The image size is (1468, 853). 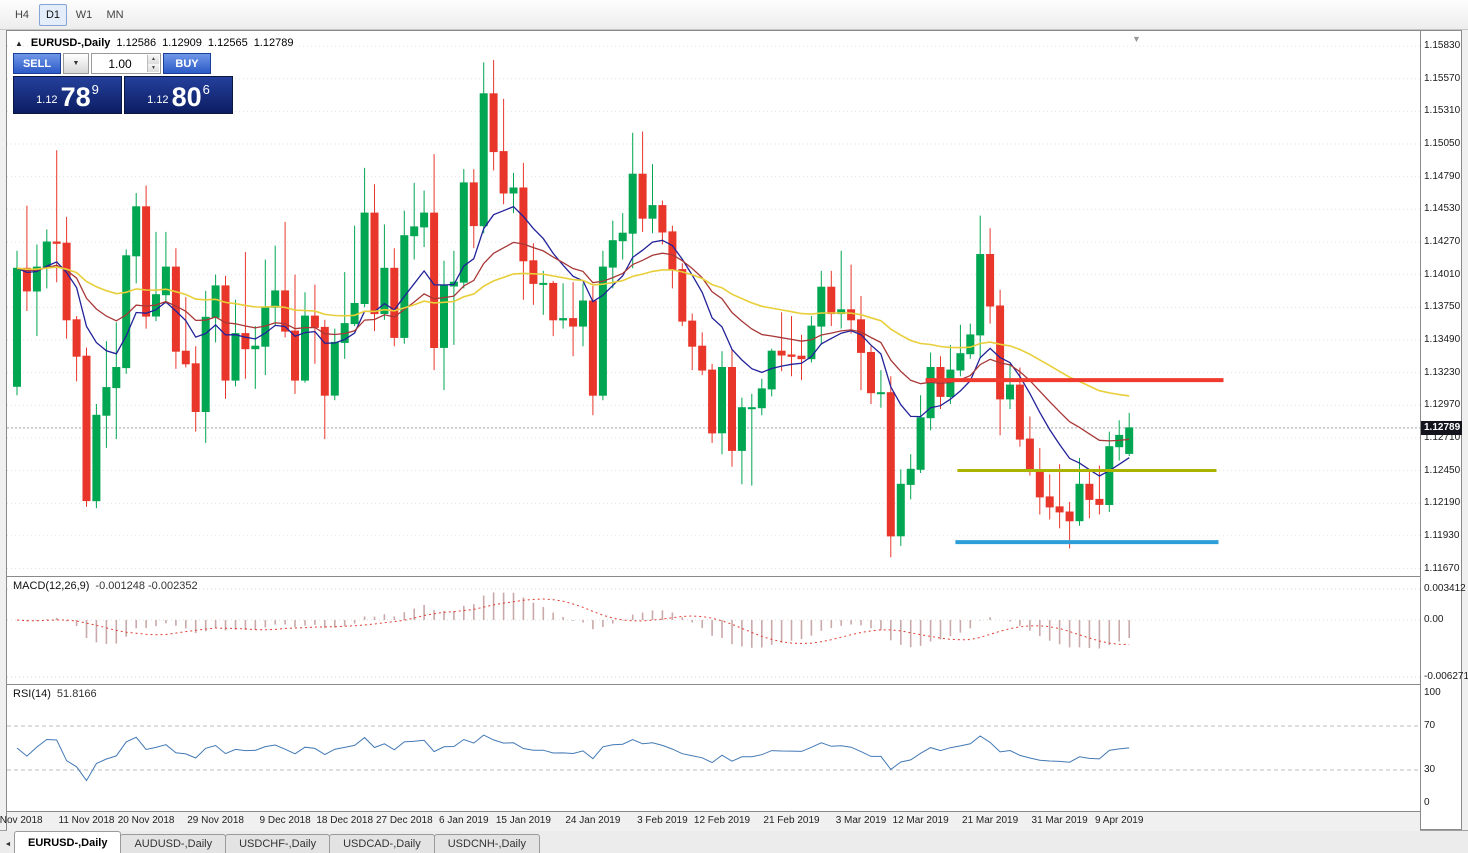 I want to click on rsi-tick-label: 100, so click(x=1432, y=692).